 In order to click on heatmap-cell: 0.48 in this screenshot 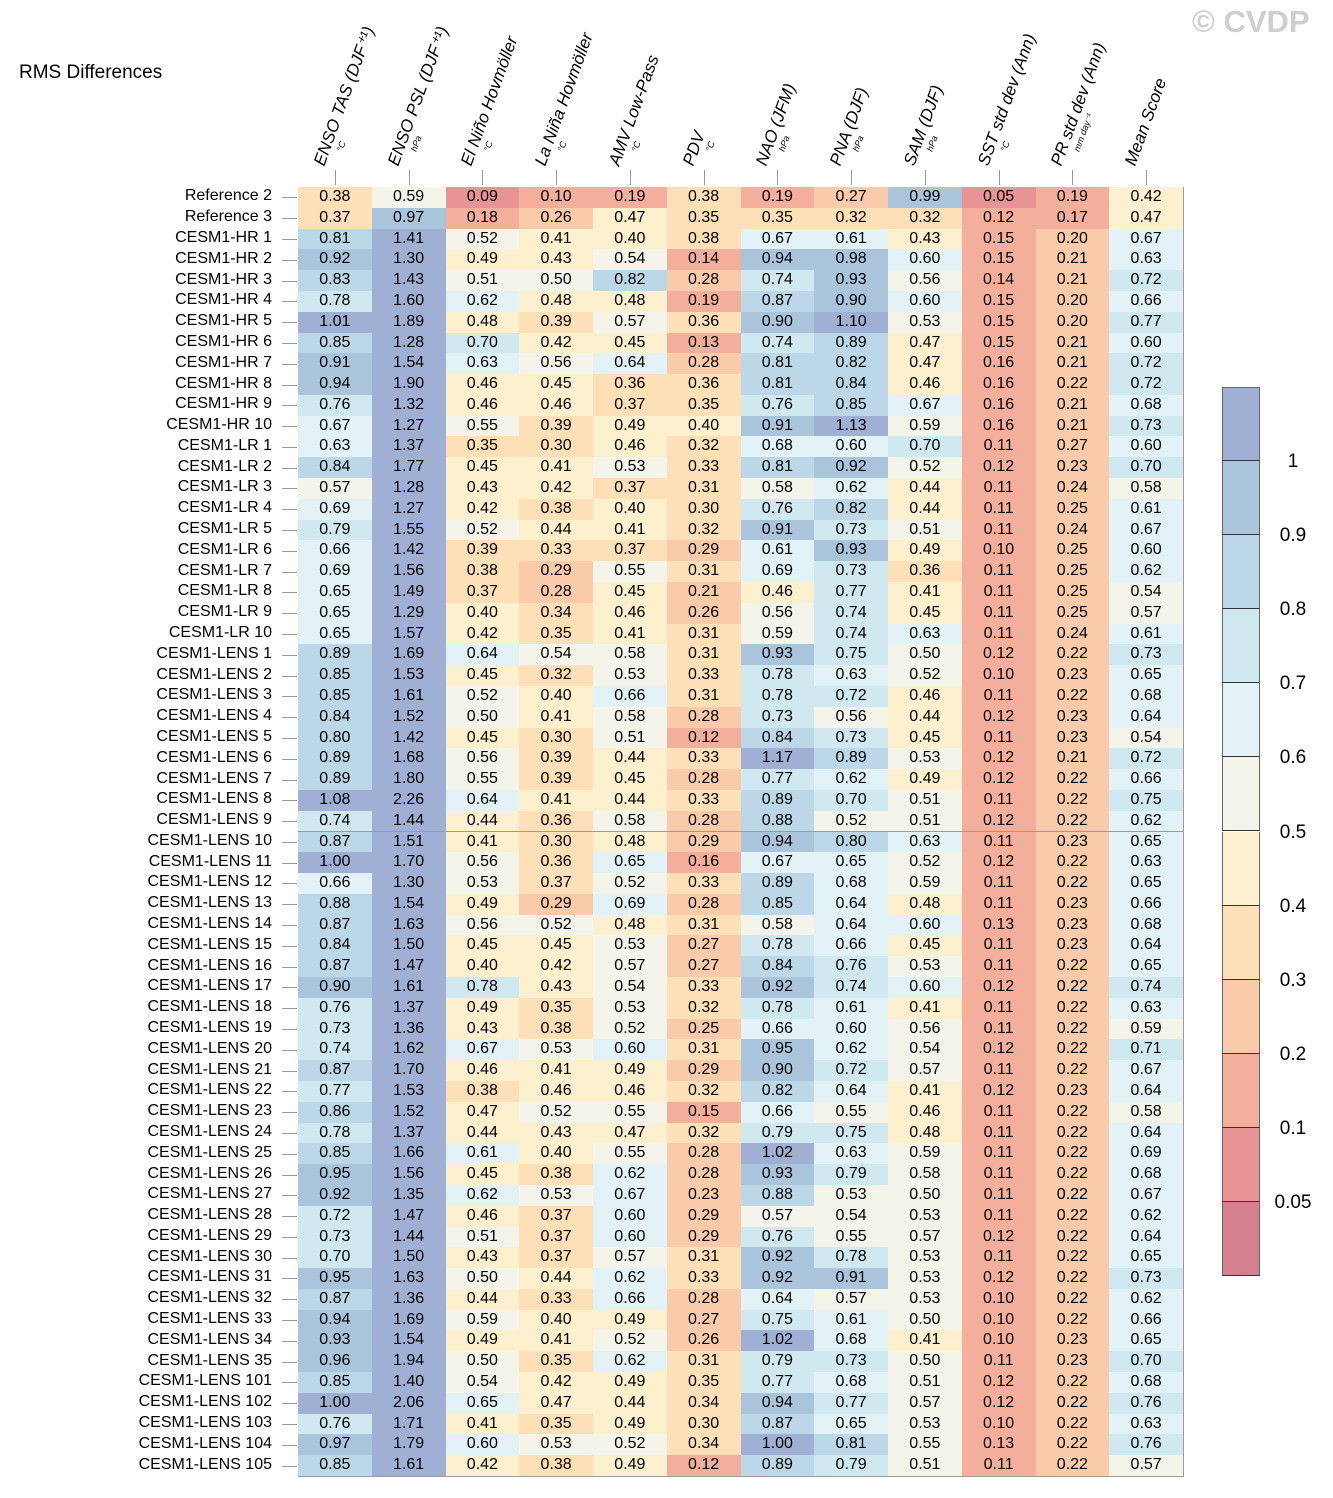, I will do `click(630, 842)`.